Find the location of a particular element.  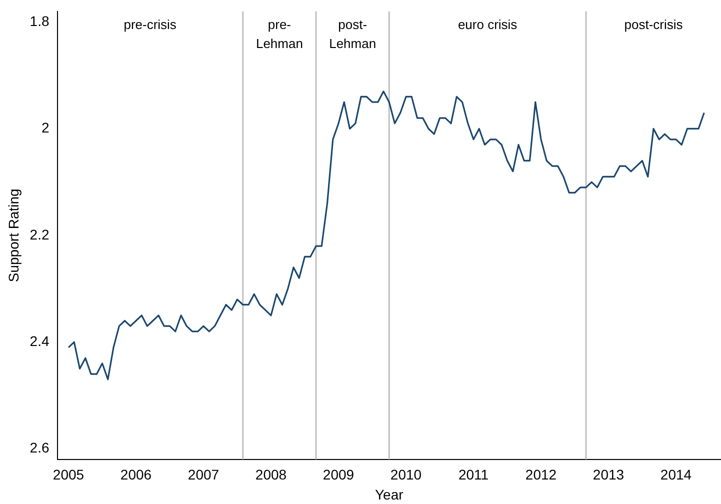

annotation: euro crisis is located at coordinates (488, 24).